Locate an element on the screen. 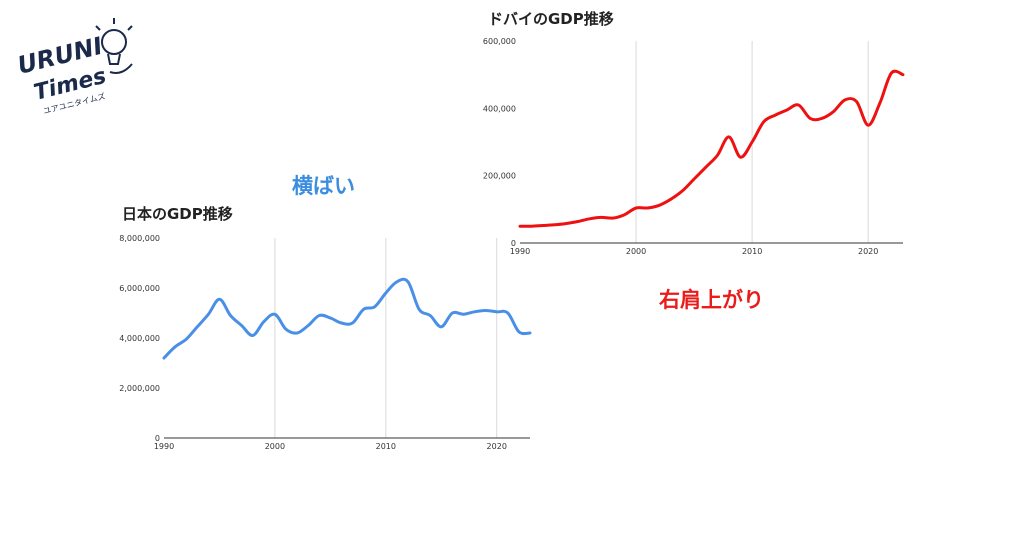  japan-y-tick-label: 2,000,000 is located at coordinates (139, 388).